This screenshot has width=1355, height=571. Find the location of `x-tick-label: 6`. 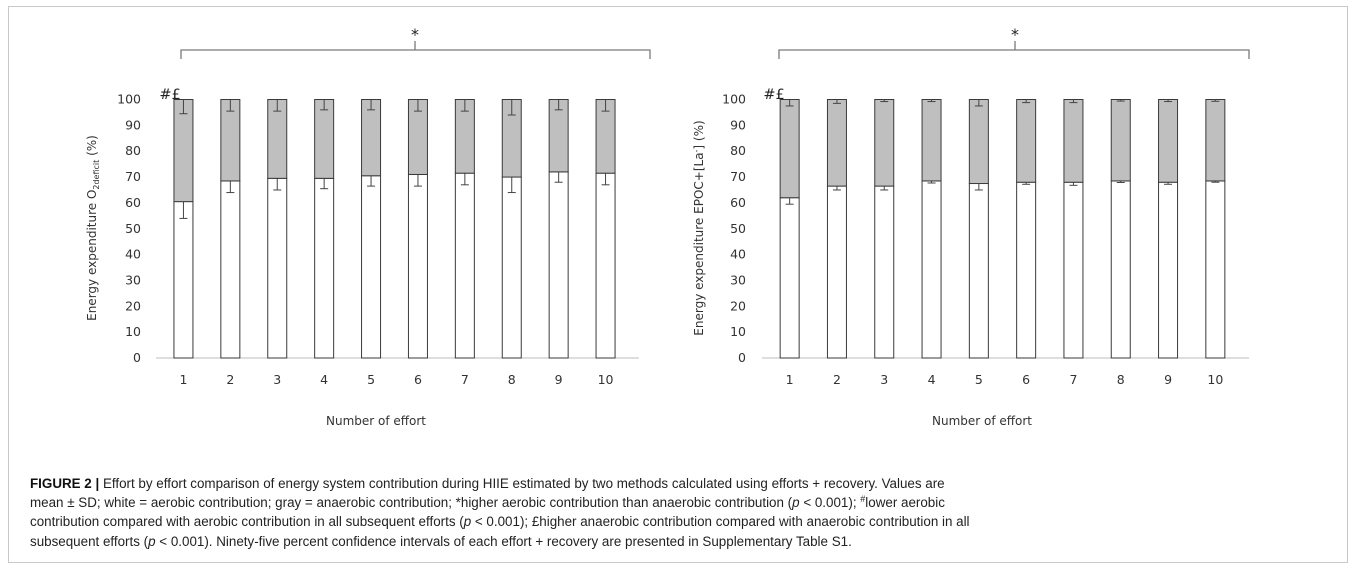

x-tick-label: 6 is located at coordinates (418, 379).